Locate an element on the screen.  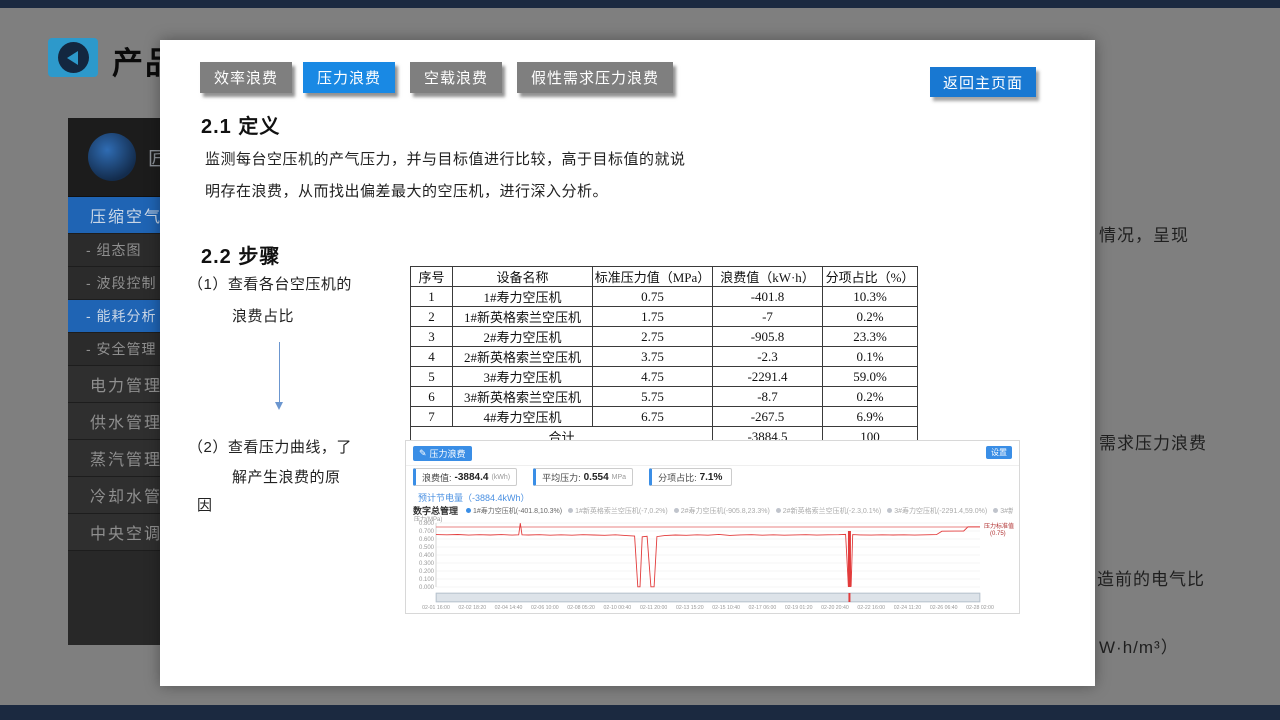
table-row-2: 3 2#寿力空压机 2.75 -905.8 23.3% is located at coordinates (664, 336).